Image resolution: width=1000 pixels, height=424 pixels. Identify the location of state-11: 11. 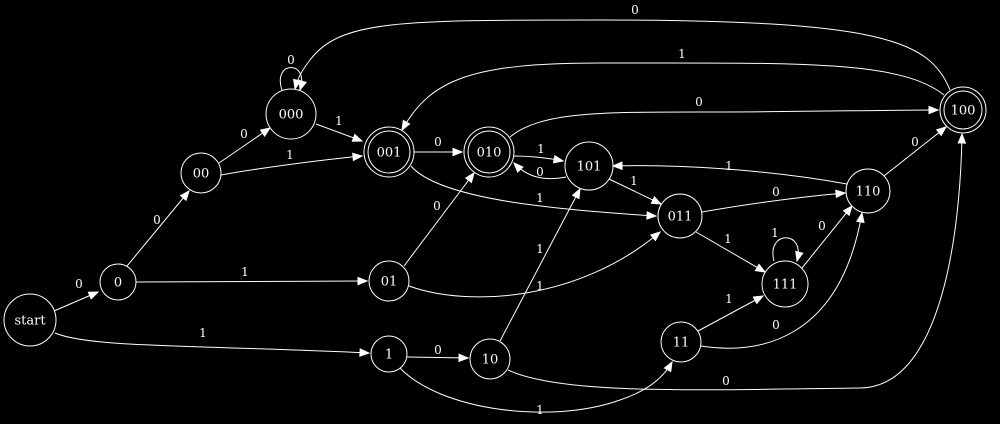
(681, 342).